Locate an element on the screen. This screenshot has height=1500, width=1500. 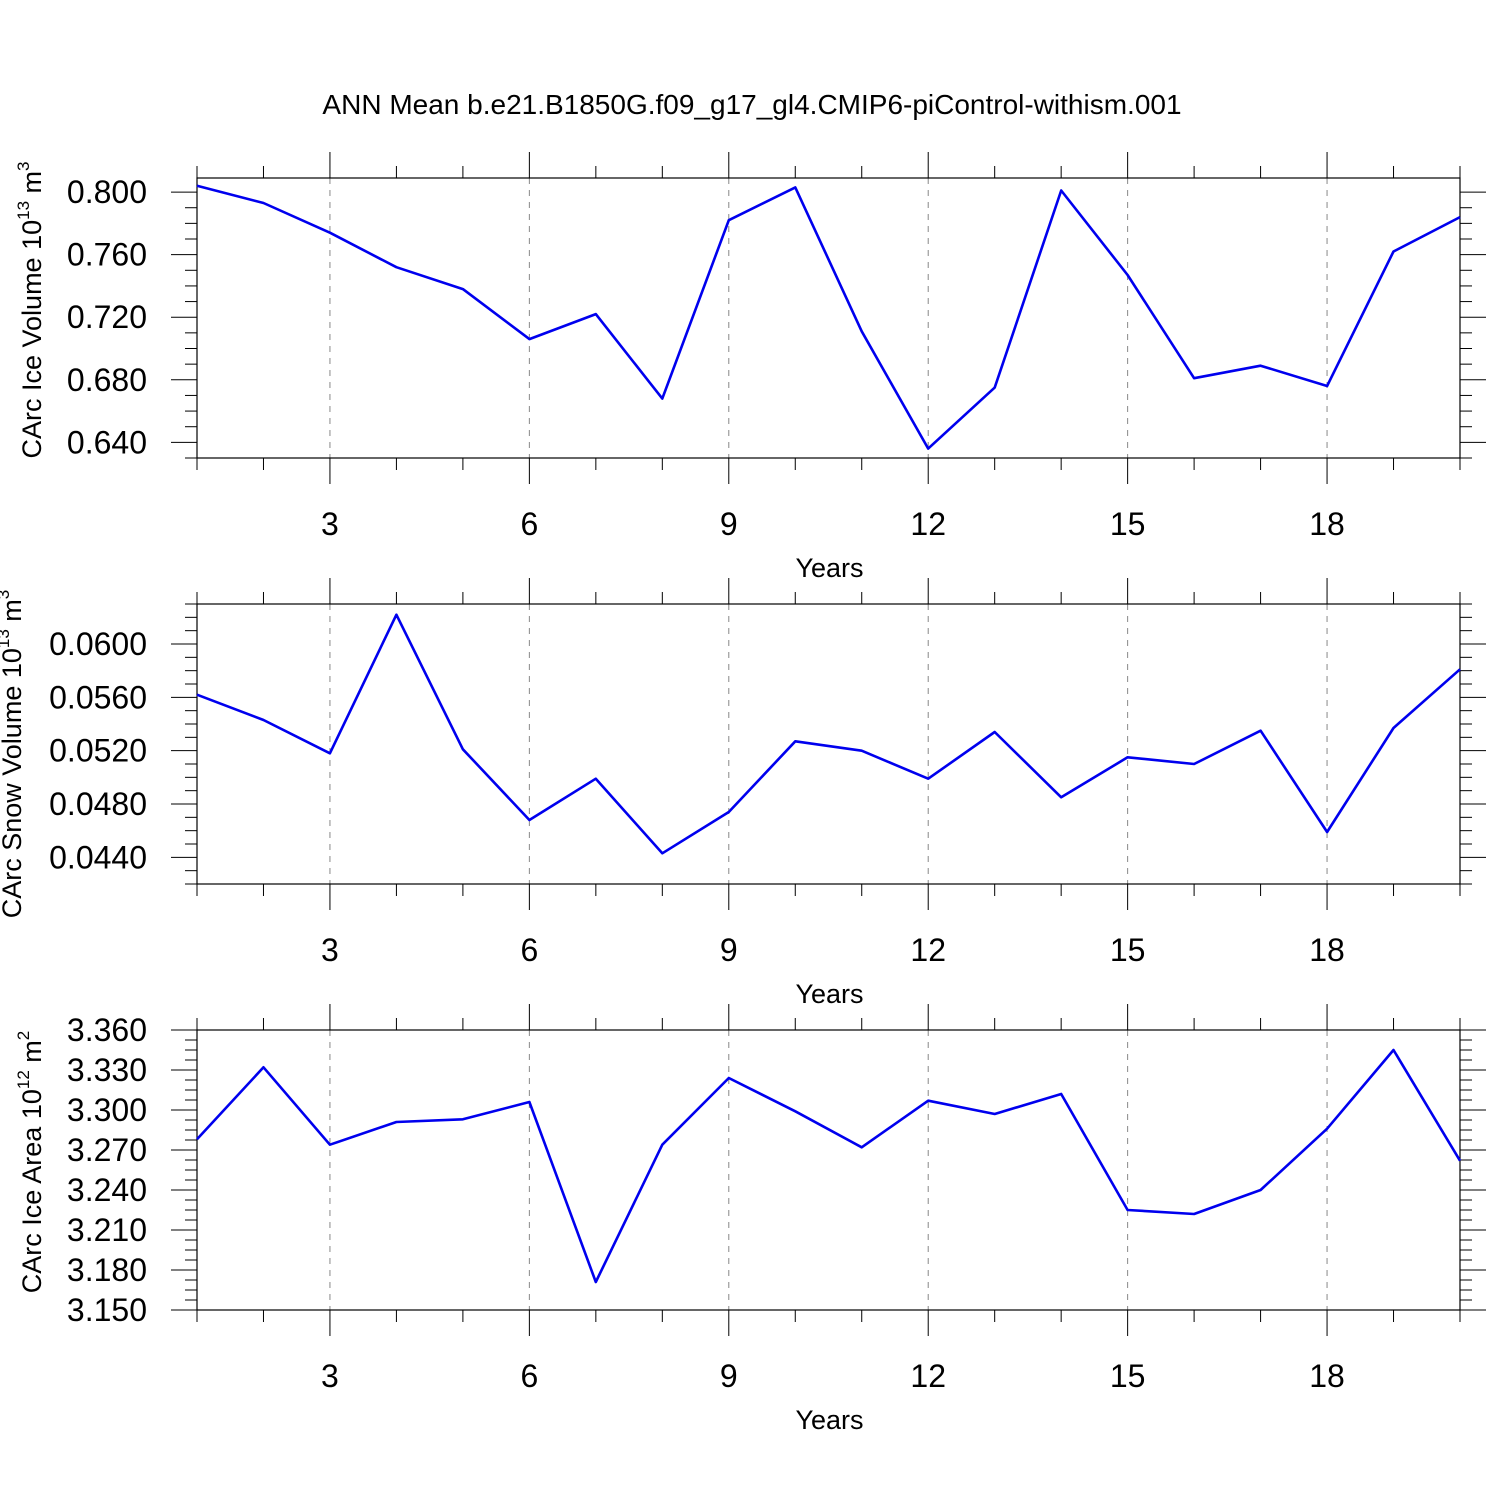
y-tick-label: 3.360 is located at coordinates (107, 1030).